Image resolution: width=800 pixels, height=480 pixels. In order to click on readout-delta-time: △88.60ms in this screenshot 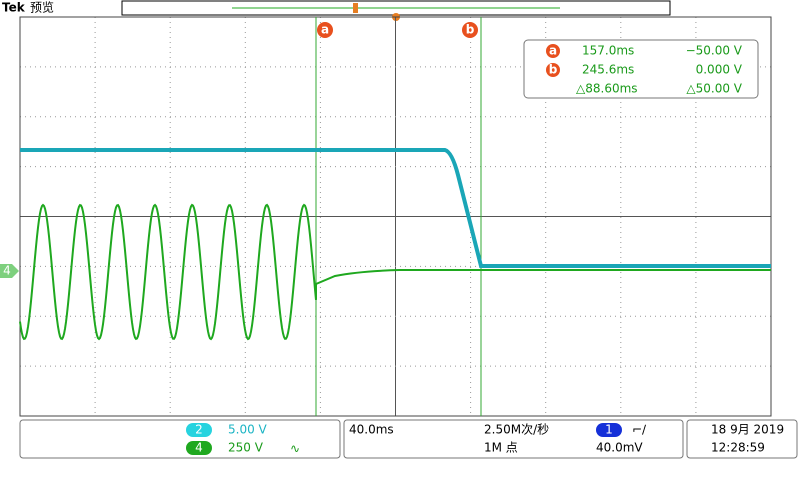, I will do `click(607, 89)`.